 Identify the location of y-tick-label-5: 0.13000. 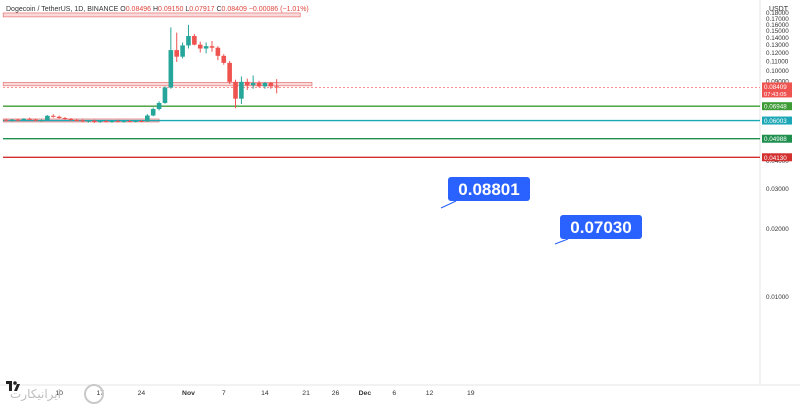
(777, 45).